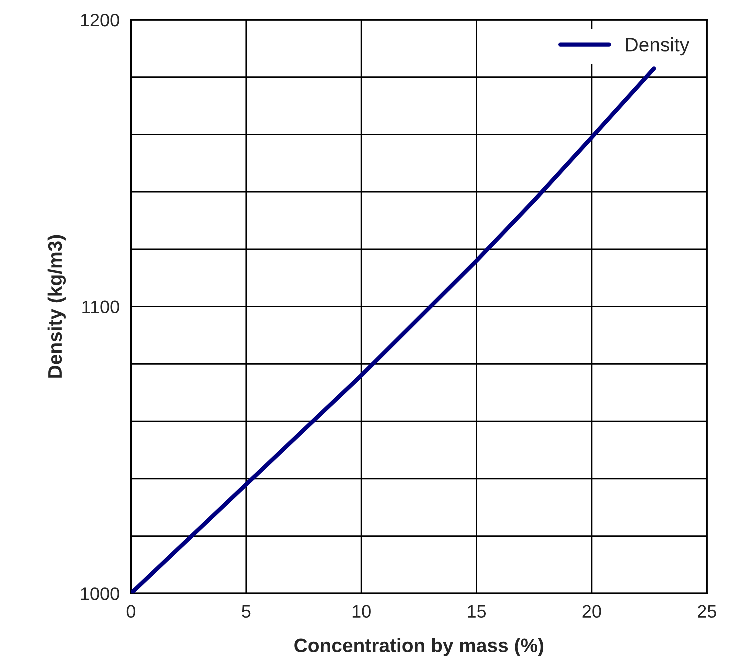  What do you see at coordinates (658, 47) in the screenshot?
I see `legend-label: Density` at bounding box center [658, 47].